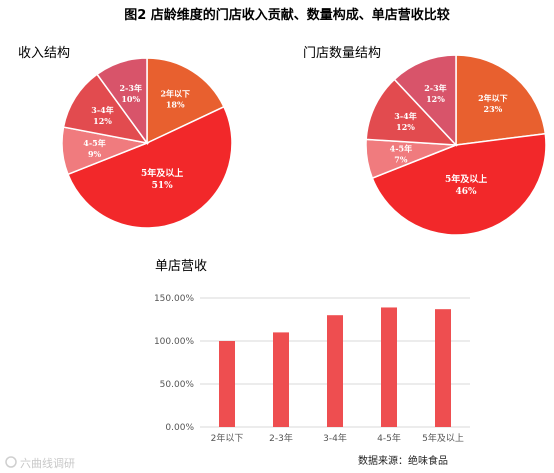 The height and width of the screenshot is (473, 554). Describe the element at coordinates (174, 299) in the screenshot. I see `y-tick-label: 150.00%` at that location.